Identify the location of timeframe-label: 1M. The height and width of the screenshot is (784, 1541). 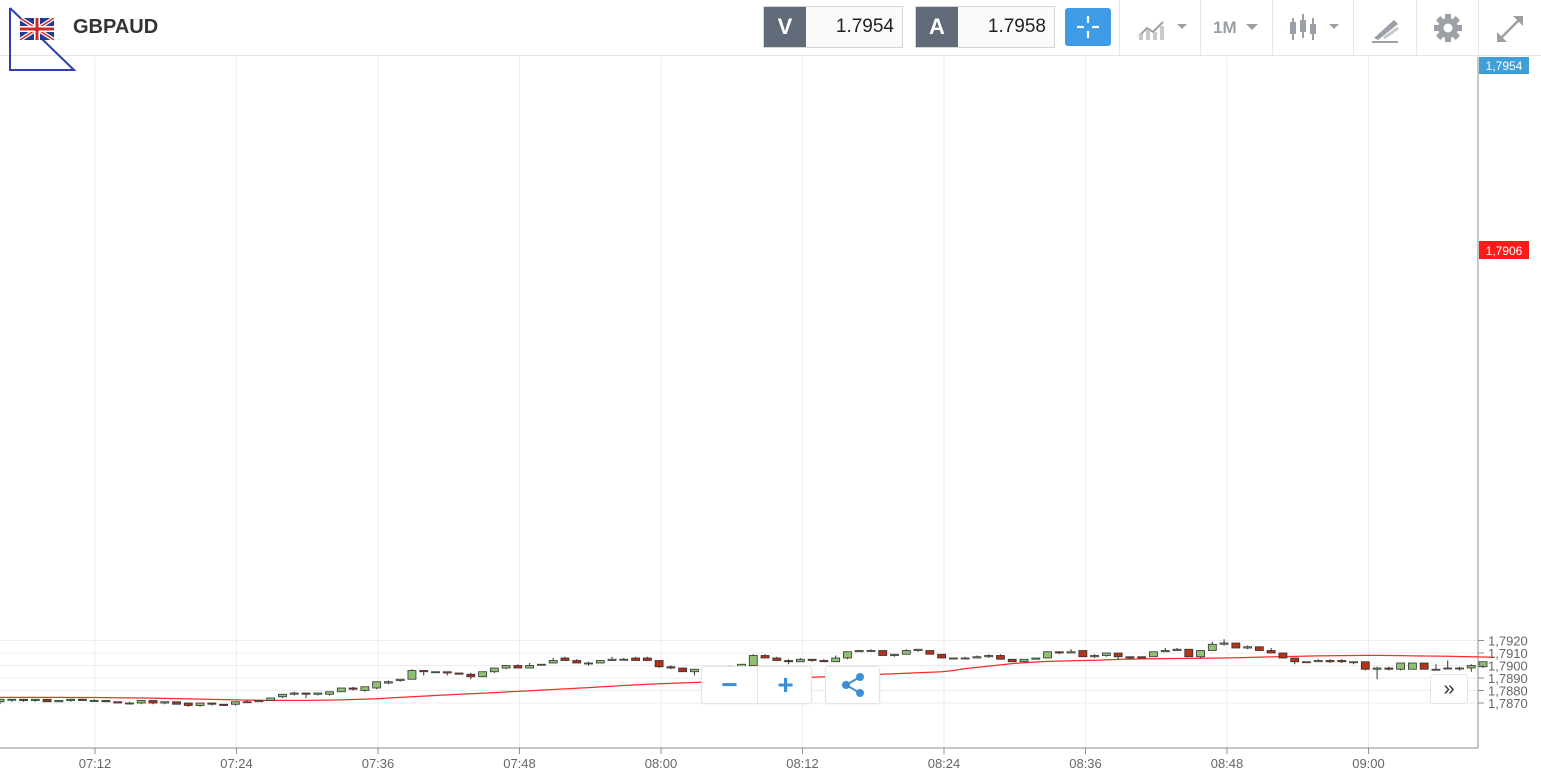
(1225, 27).